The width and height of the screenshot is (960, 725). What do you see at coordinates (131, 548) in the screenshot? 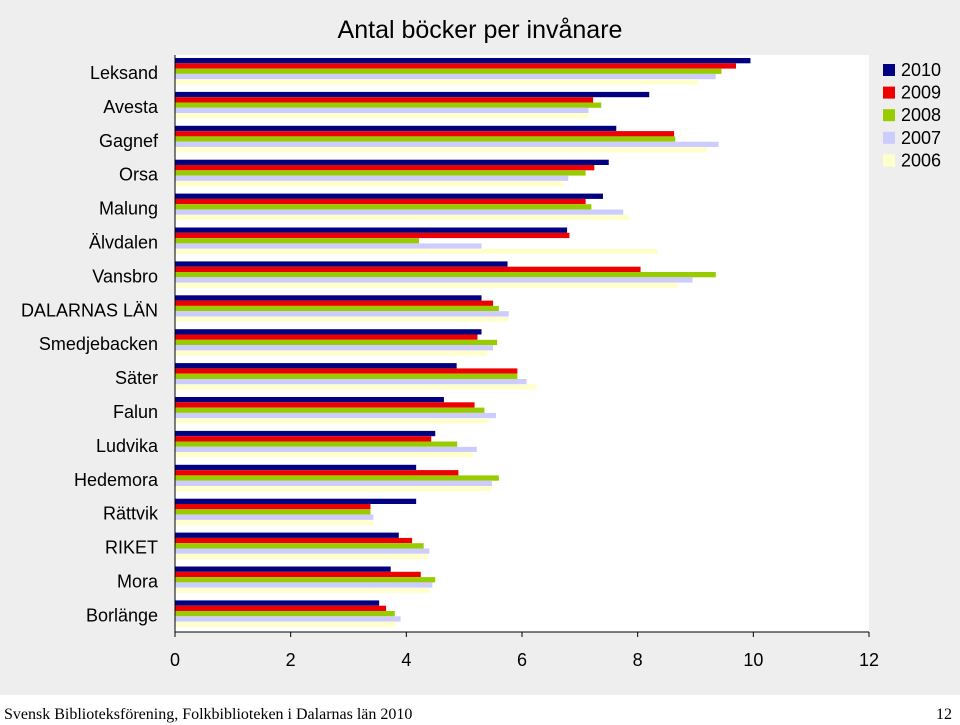
I see `category-label: RIKET` at bounding box center [131, 548].